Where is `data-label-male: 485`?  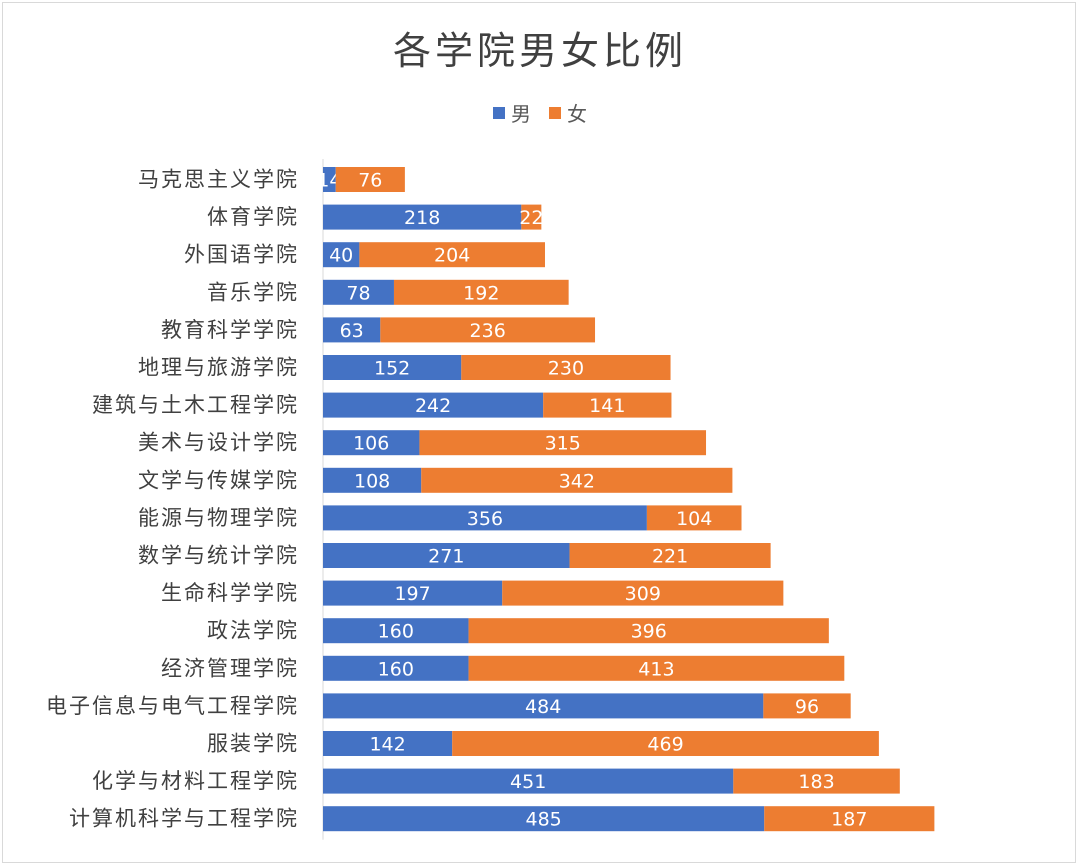
data-label-male: 485 is located at coordinates (543, 820).